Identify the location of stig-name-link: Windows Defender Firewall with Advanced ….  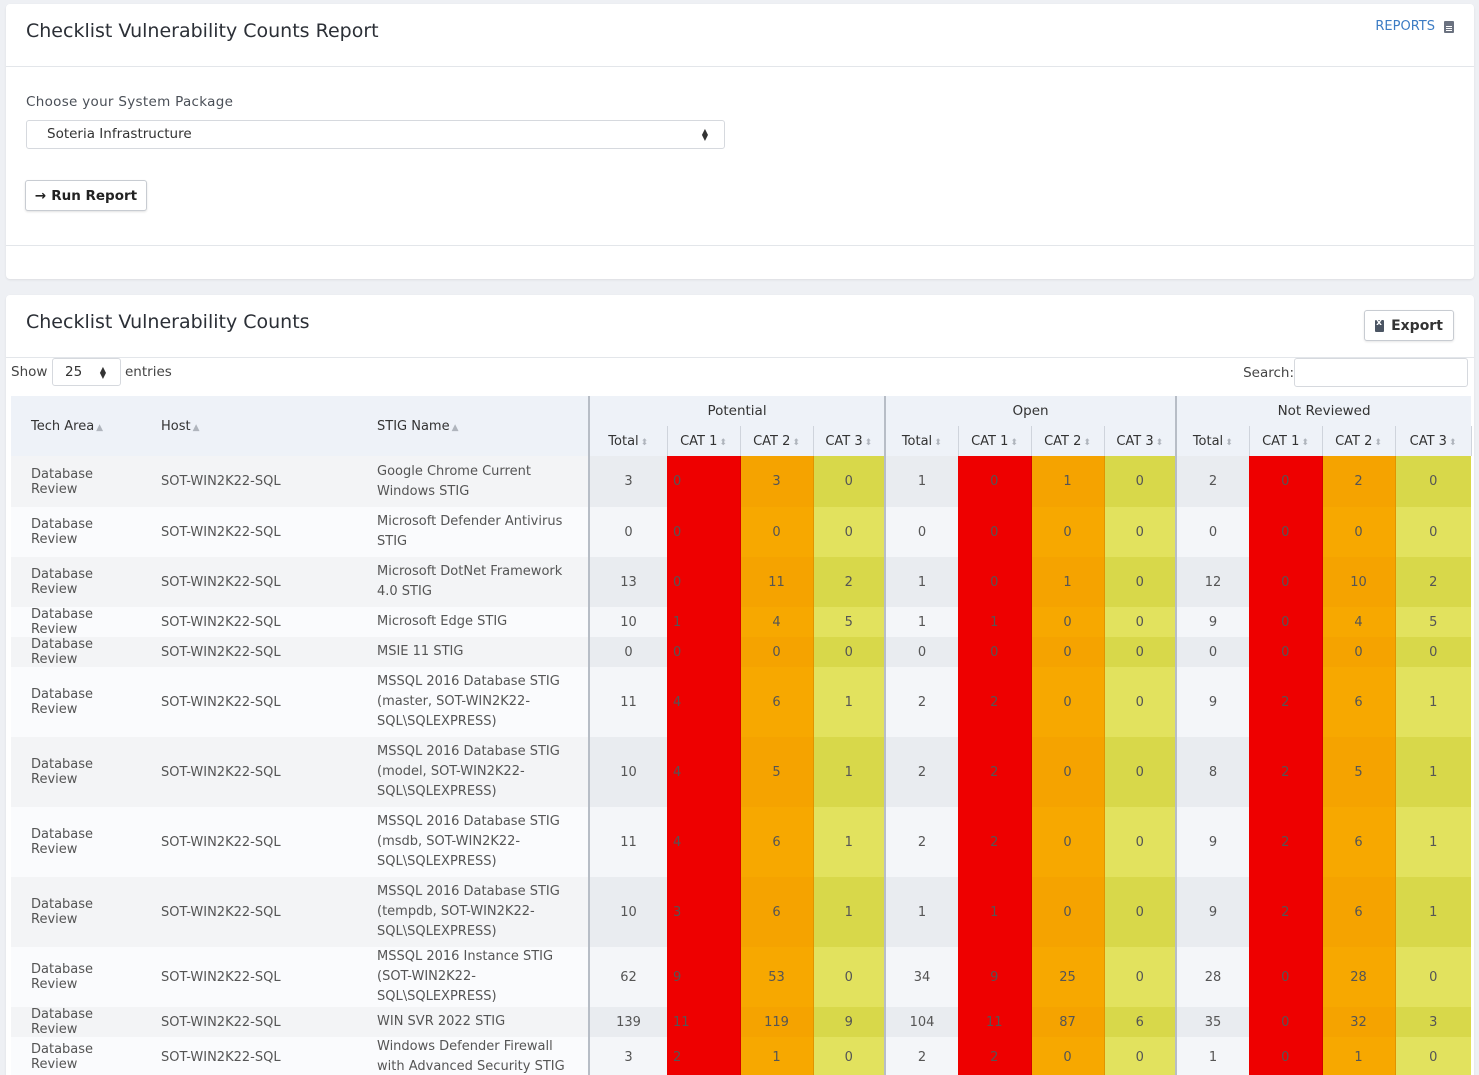
(473, 1056).